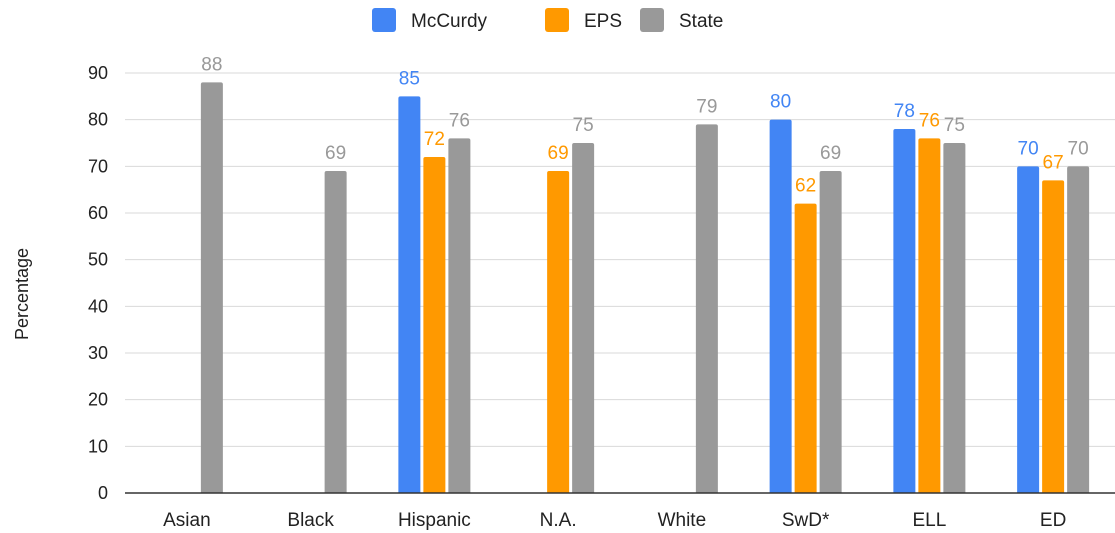 This screenshot has width=1115, height=533. What do you see at coordinates (449, 21) in the screenshot?
I see `legend-label: McCurdy` at bounding box center [449, 21].